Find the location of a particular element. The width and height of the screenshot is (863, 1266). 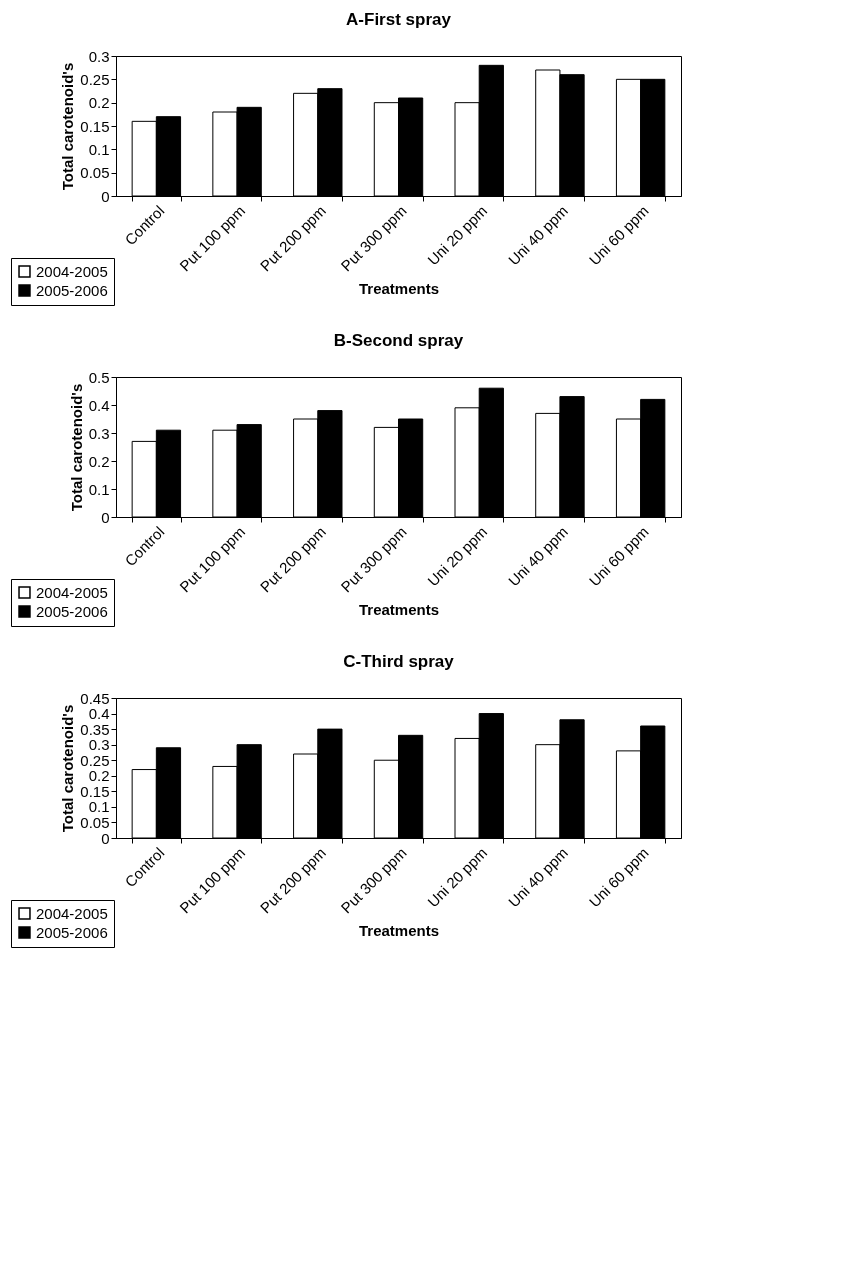

y-tick-label: 0.35 is located at coordinates (95, 729).